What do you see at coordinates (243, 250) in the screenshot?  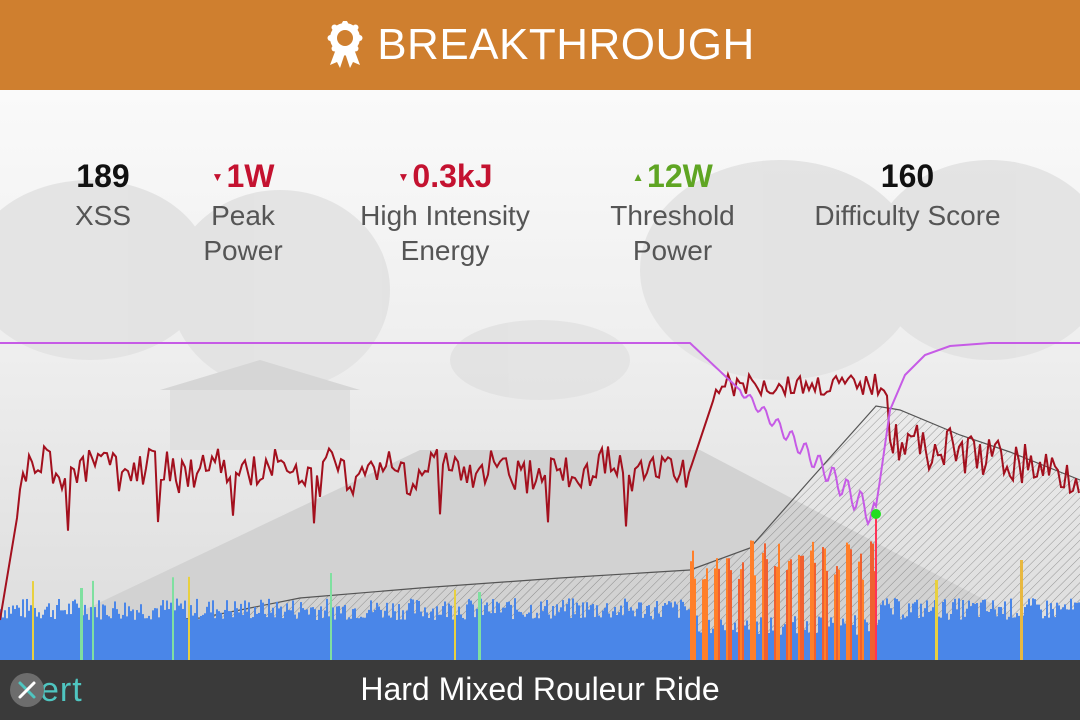 I see `stat-peak-power-label-line2: Power` at bounding box center [243, 250].